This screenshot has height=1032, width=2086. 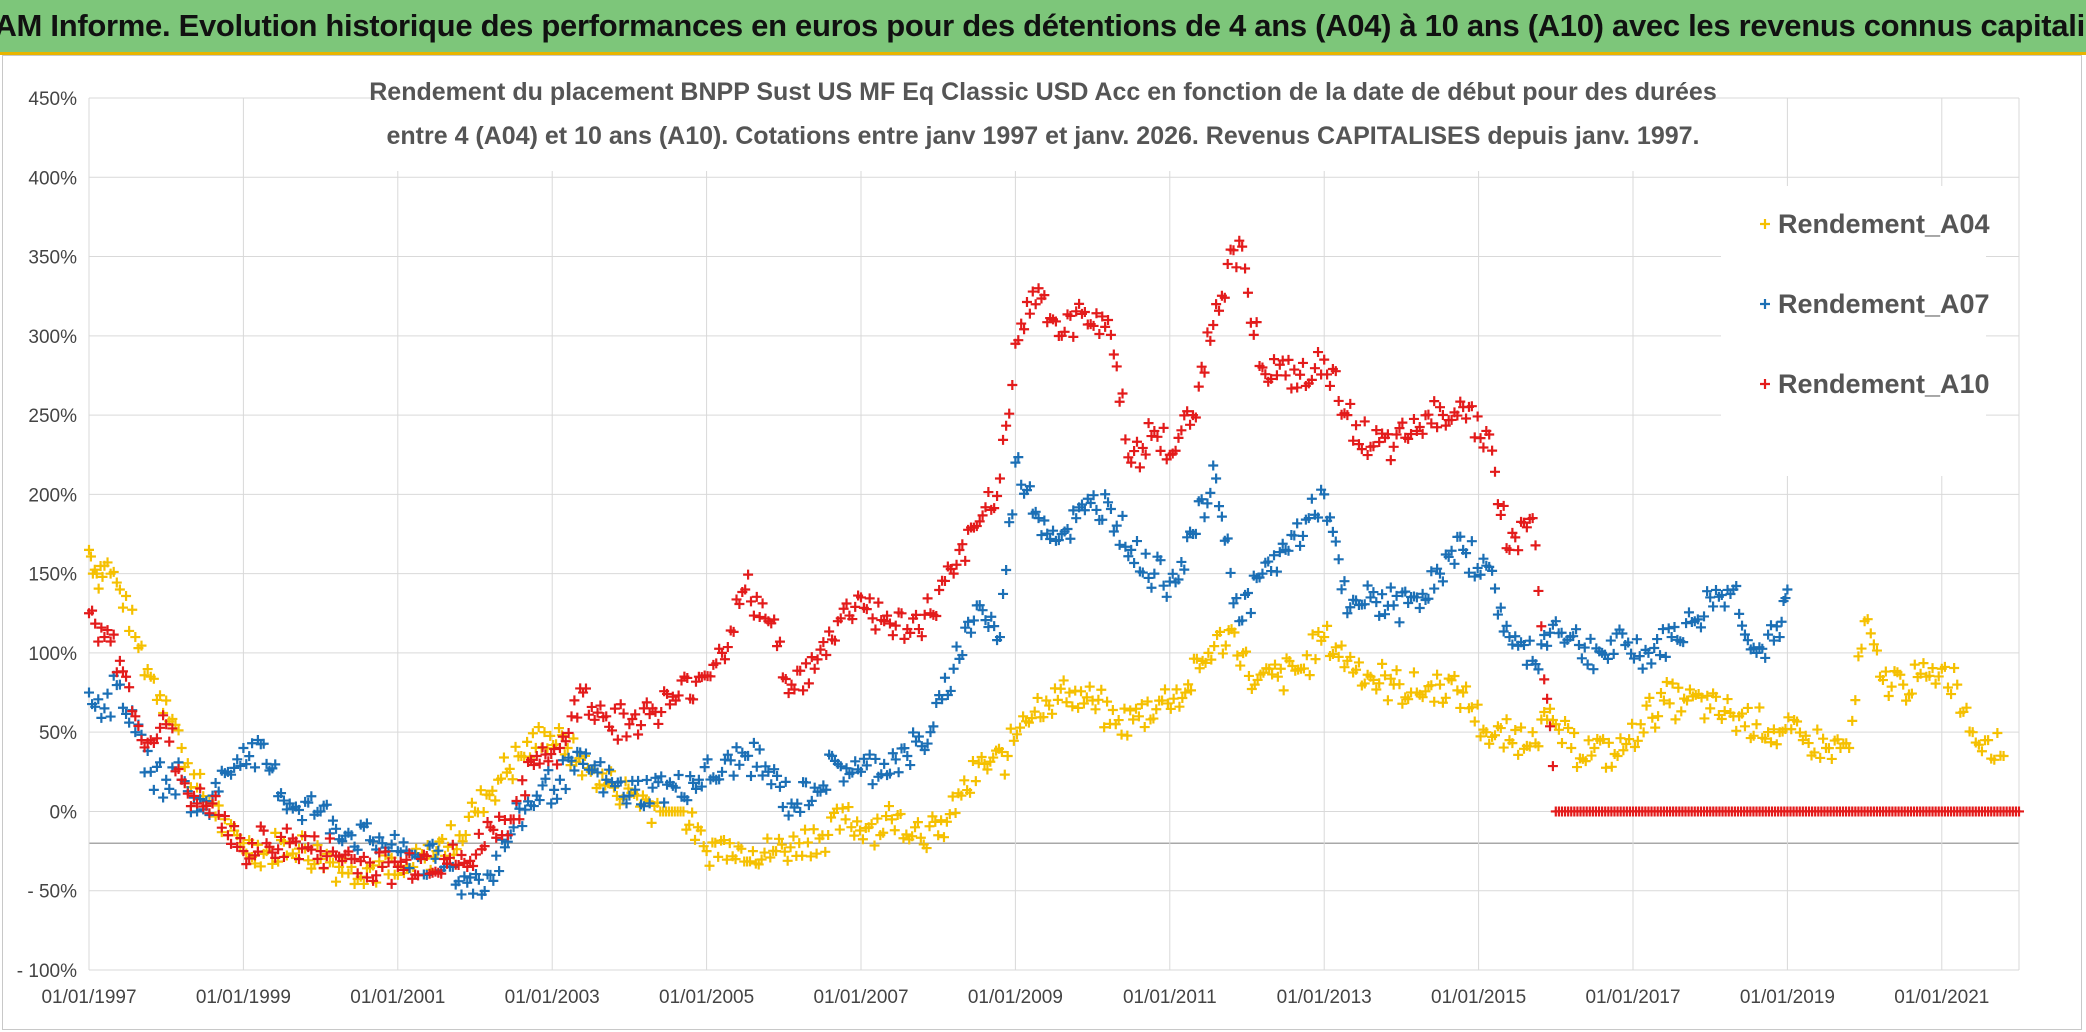 What do you see at coordinates (1765, 224) in the screenshot?
I see `legend-marker` at bounding box center [1765, 224].